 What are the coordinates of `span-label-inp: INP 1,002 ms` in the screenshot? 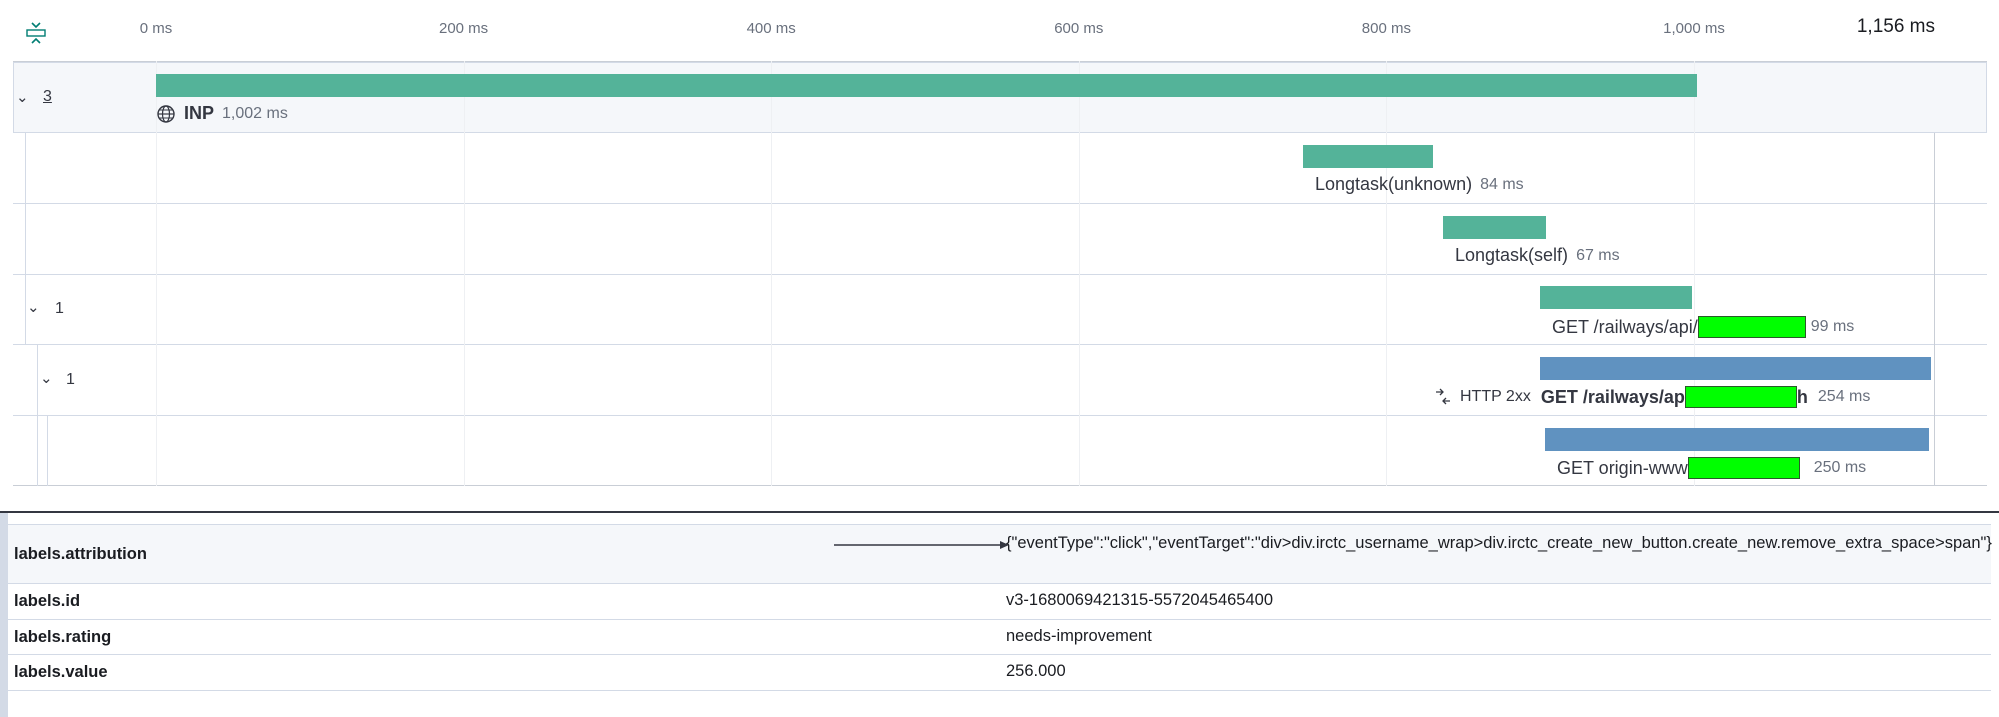 It's located at (222, 113).